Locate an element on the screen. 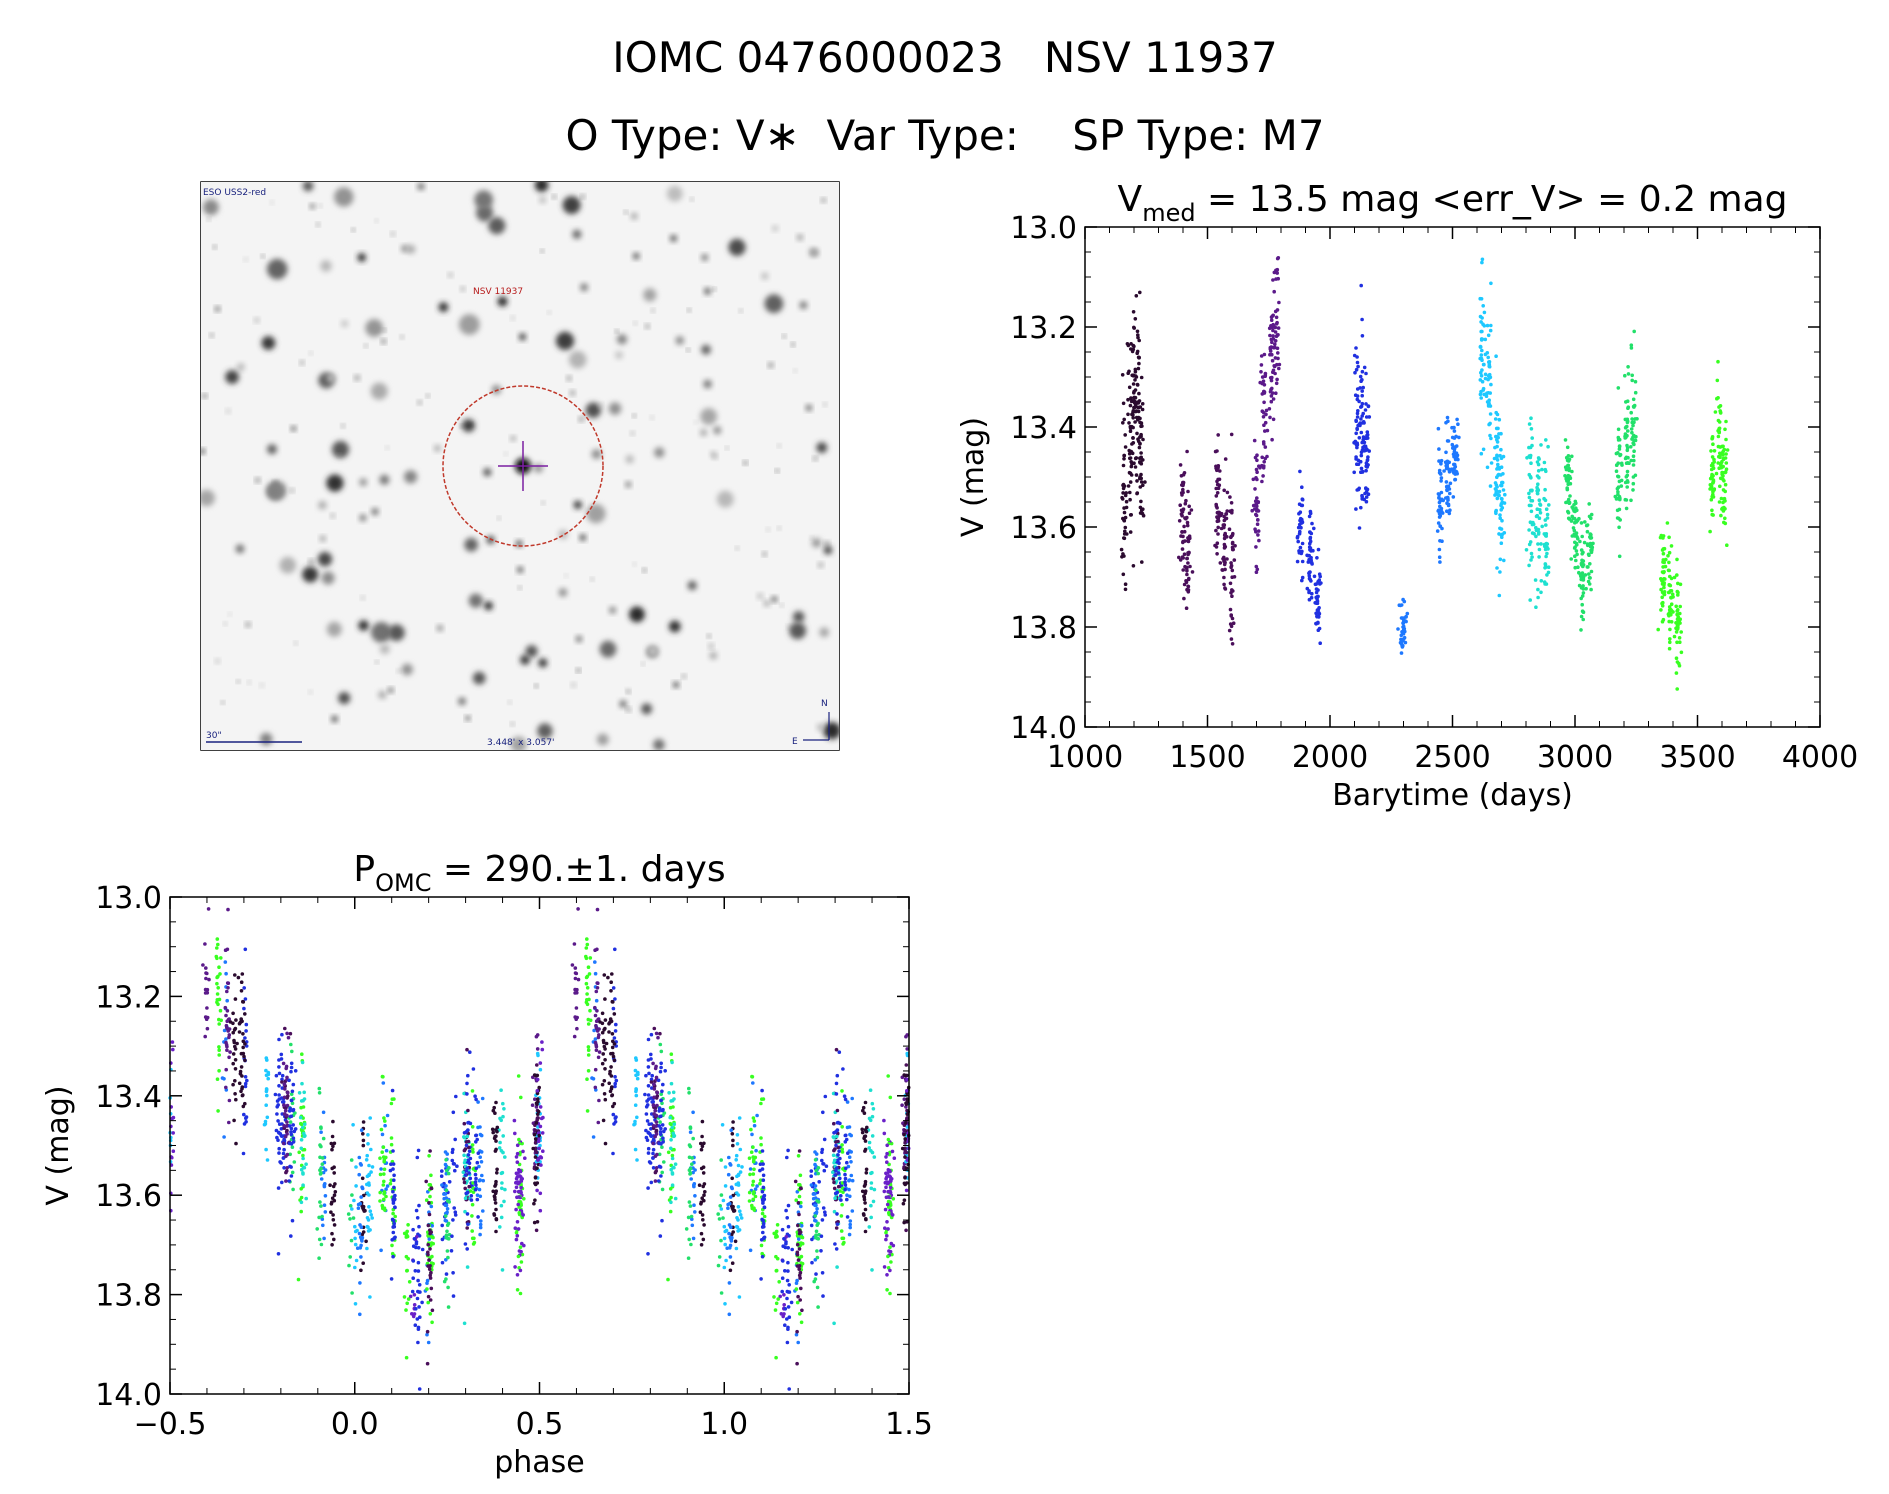 This screenshot has height=1494, width=1889. x-tick-label: 3000 is located at coordinates (1575, 757).